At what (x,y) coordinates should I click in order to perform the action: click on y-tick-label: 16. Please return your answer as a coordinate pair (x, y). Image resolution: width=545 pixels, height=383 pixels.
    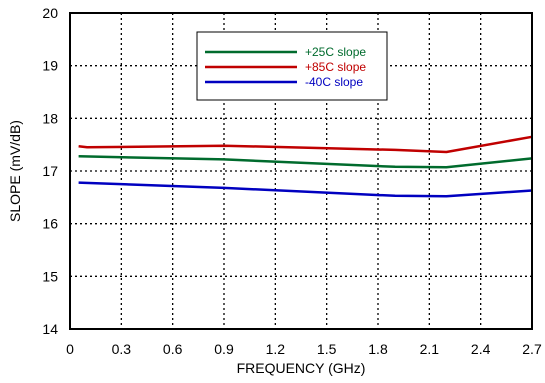
    Looking at the image, I should click on (50, 224).